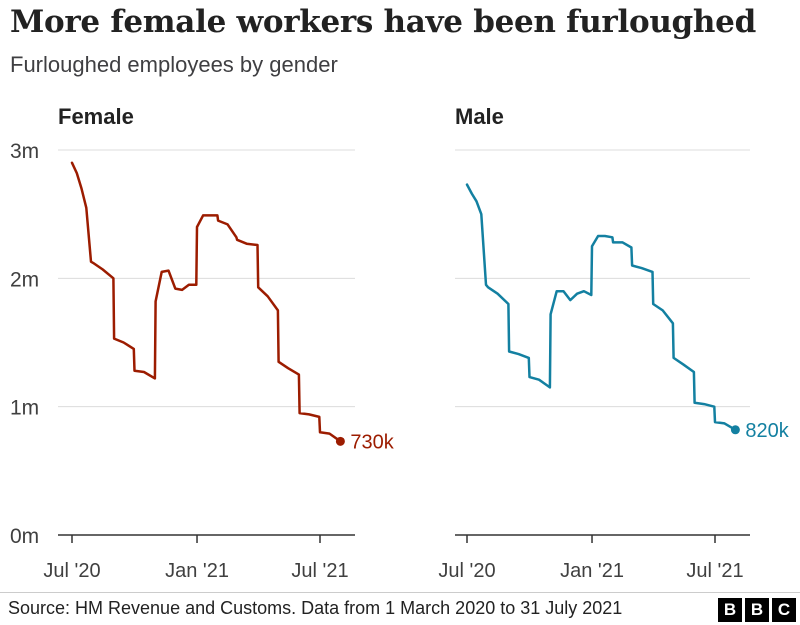  What do you see at coordinates (24, 536) in the screenshot?
I see `y-tick-label-0: 0m` at bounding box center [24, 536].